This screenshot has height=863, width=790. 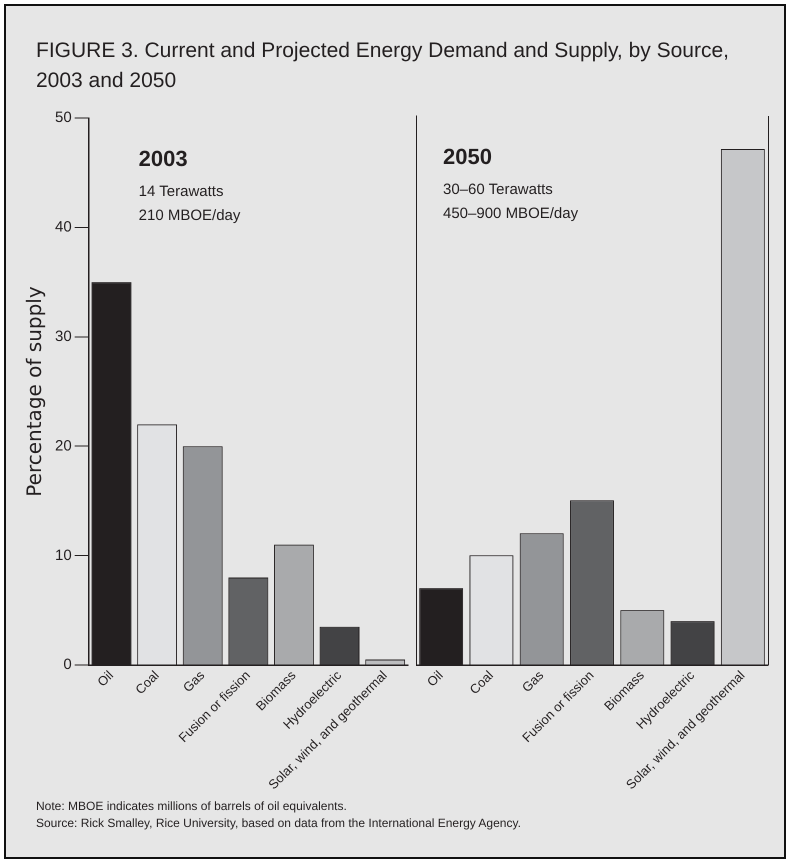 What do you see at coordinates (63, 445) in the screenshot?
I see `y-tick-label: 20` at bounding box center [63, 445].